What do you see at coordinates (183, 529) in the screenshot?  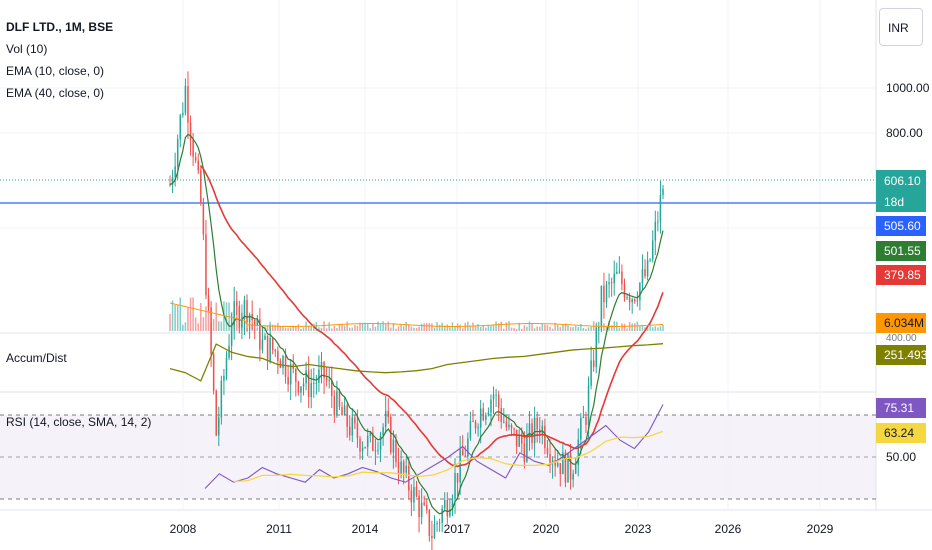 I see `x-tick-2008: 2008` at bounding box center [183, 529].